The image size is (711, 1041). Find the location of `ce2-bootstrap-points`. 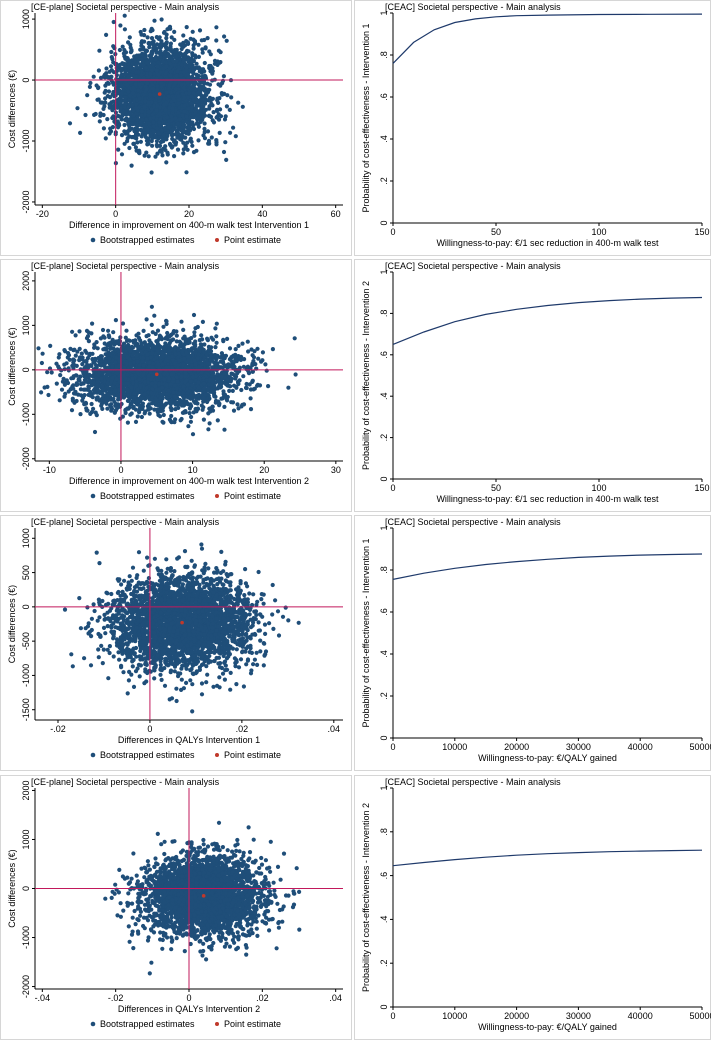

ce2-bootstrap-points is located at coordinates (166, 371).